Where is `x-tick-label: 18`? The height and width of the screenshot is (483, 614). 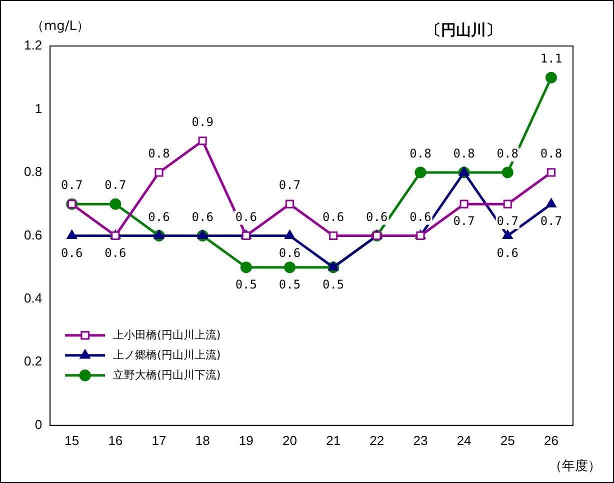 x-tick-label: 18 is located at coordinates (202, 440).